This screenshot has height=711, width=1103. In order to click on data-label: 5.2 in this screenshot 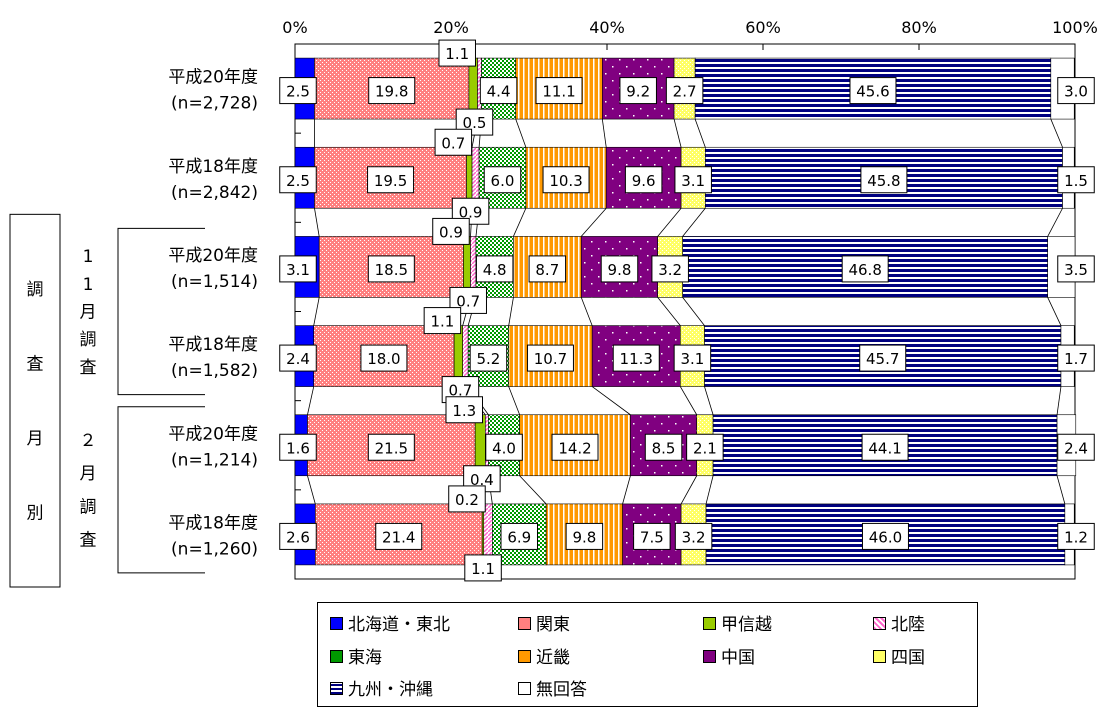, I will do `click(488, 358)`.